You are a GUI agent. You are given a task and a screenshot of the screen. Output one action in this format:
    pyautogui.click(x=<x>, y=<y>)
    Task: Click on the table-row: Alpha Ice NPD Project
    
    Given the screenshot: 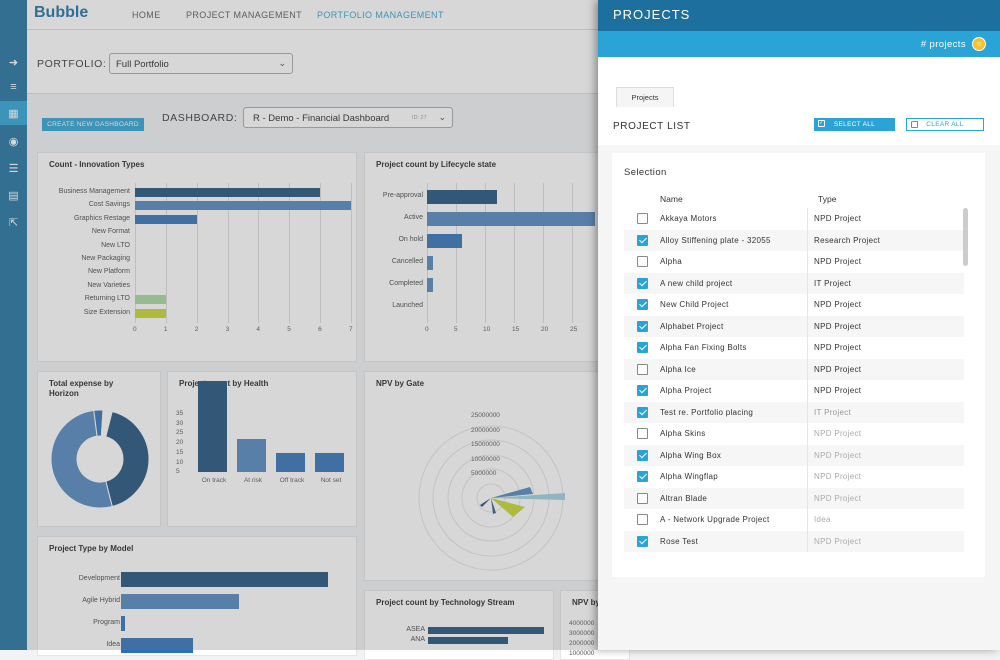 What is the action you would take?
    pyautogui.click(x=794, y=369)
    